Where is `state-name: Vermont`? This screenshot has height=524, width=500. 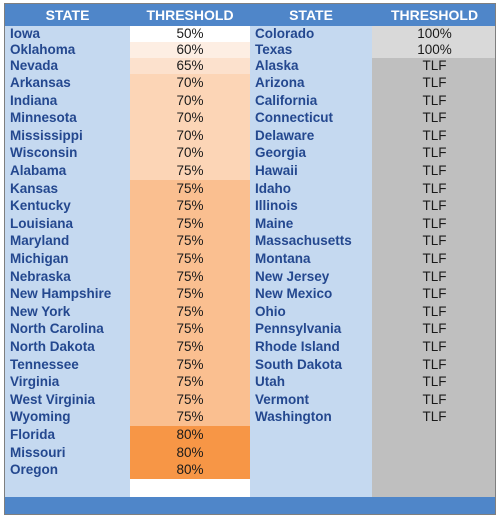 state-name: Vermont is located at coordinates (282, 399).